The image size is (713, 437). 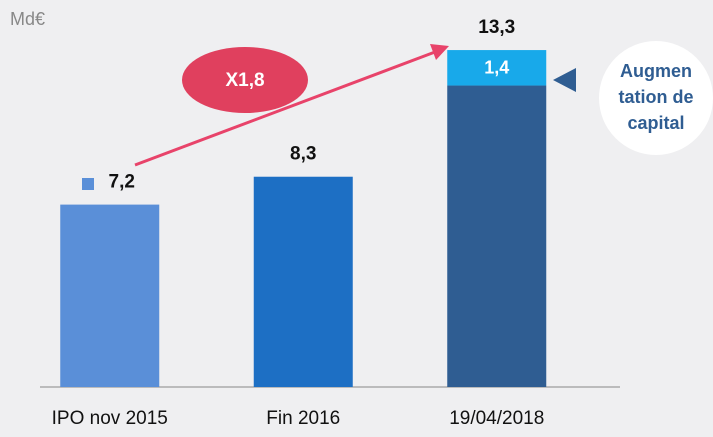 I want to click on arrow-head, so click(x=439, y=52).